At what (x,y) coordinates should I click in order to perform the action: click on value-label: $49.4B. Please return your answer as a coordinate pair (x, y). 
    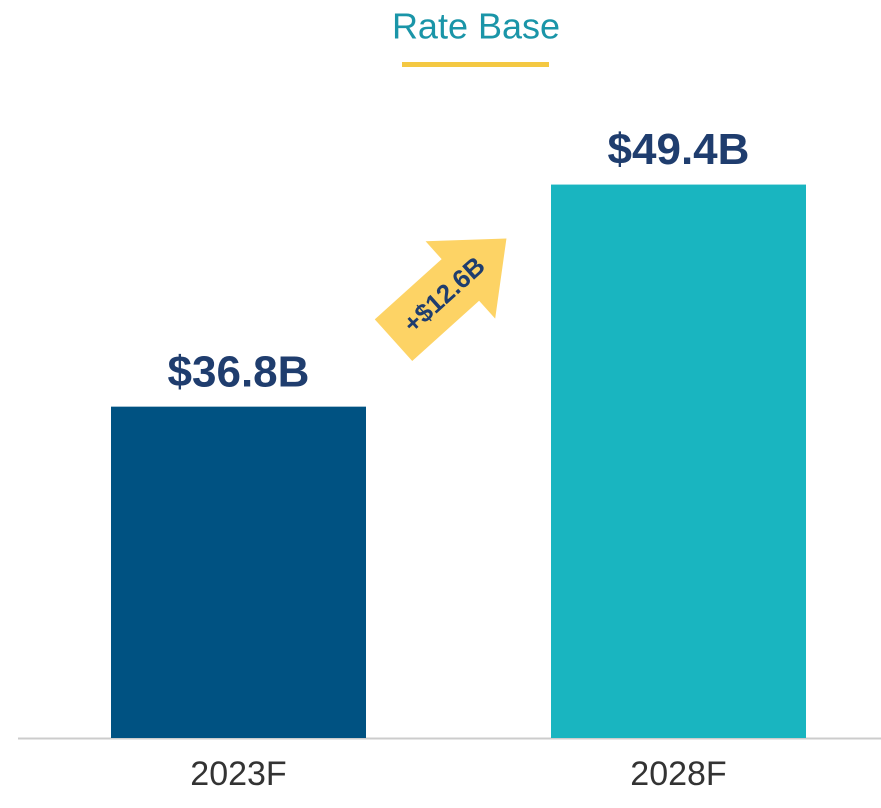
    Looking at the image, I should click on (679, 149).